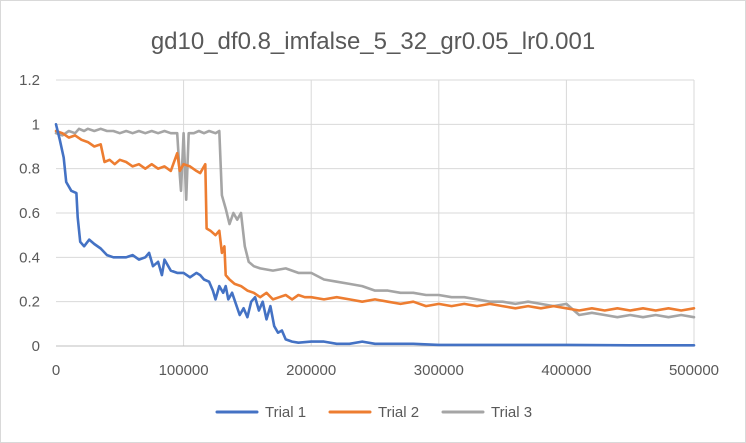 The image size is (746, 443). Describe the element at coordinates (566, 370) in the screenshot. I see `x-tick-label: 400000` at that location.